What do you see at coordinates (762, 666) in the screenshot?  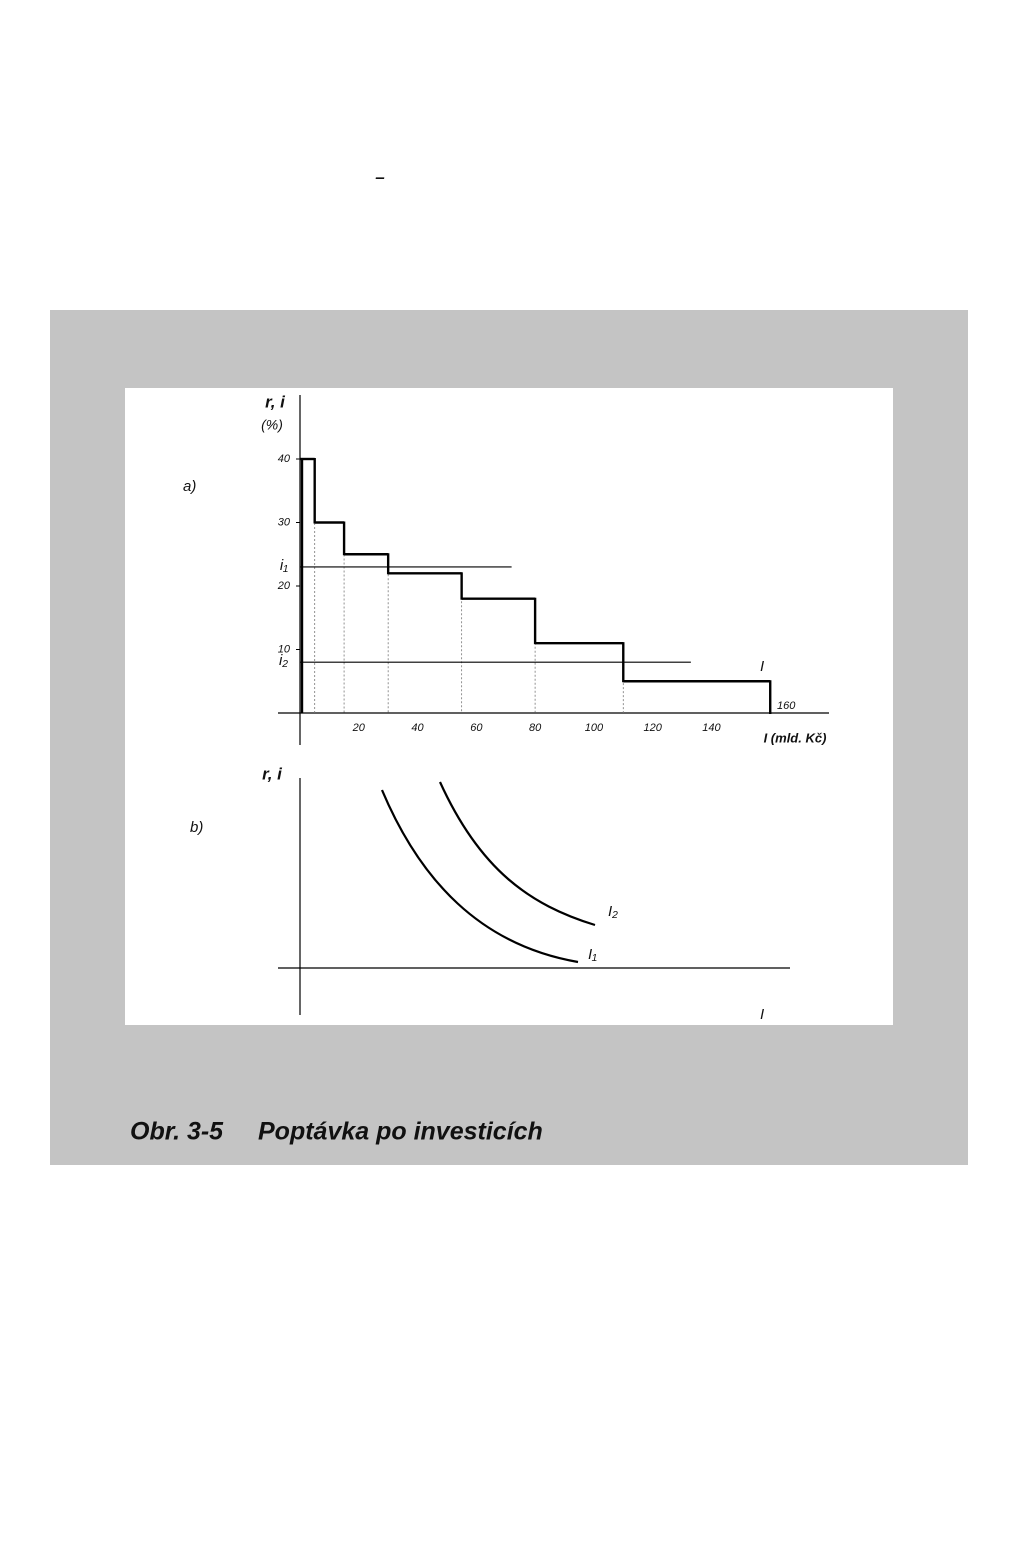 I see `curve-label: I` at bounding box center [762, 666].